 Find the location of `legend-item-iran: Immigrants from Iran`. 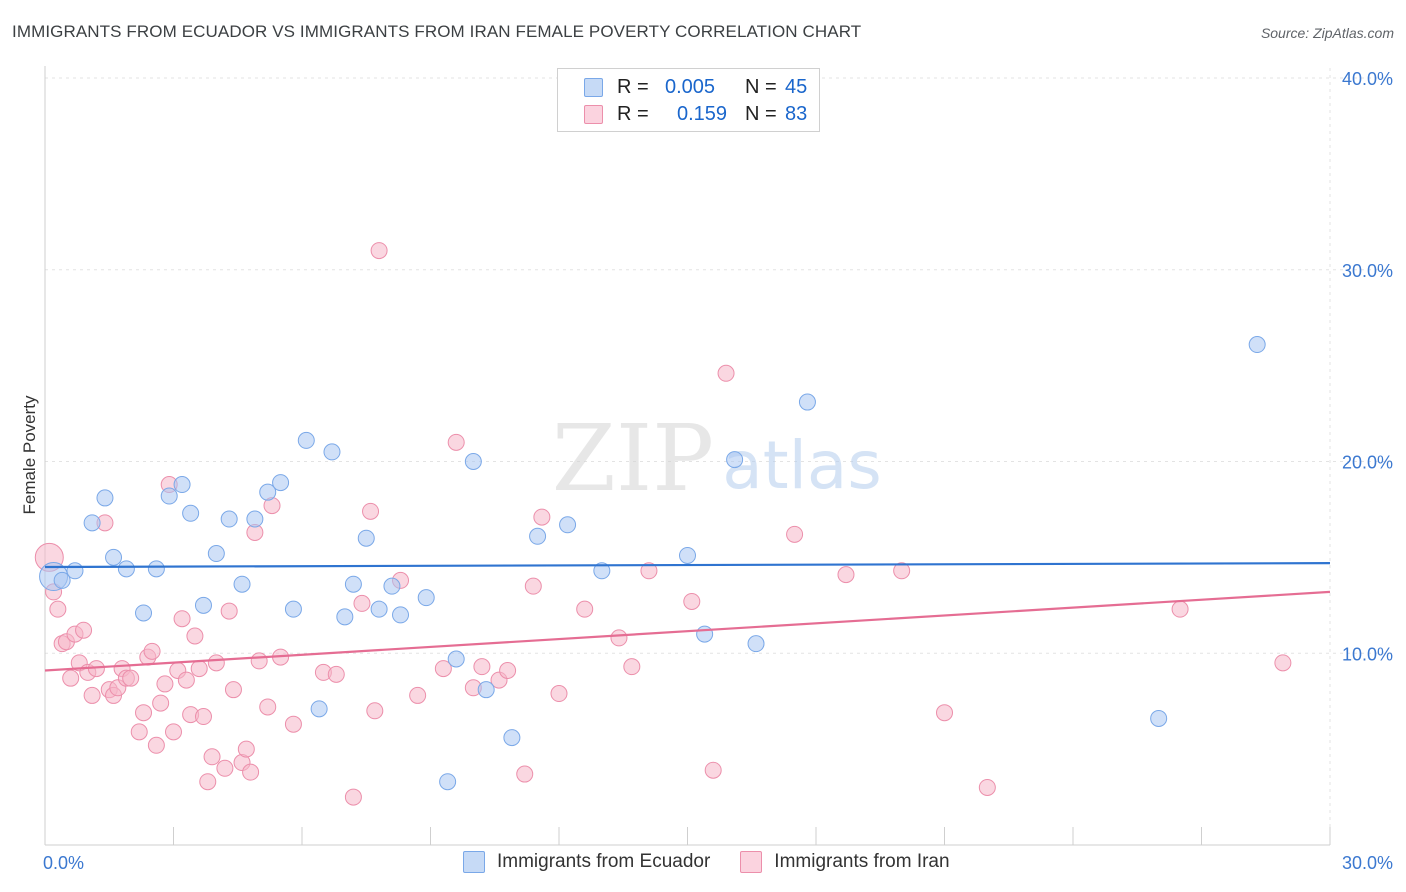

legend-item-iran: Immigrants from Iran is located at coordinates (845, 862).